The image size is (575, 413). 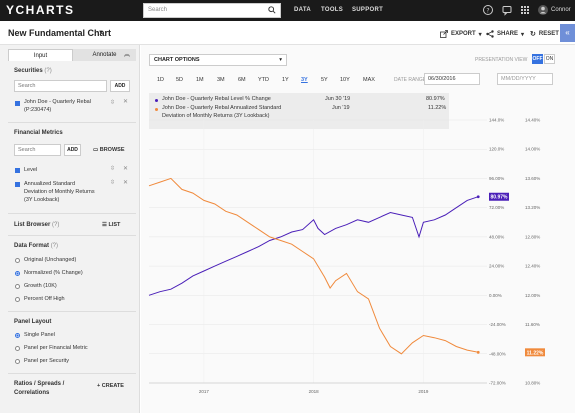 What do you see at coordinates (272, 10) in the screenshot?
I see `search-icon` at bounding box center [272, 10].